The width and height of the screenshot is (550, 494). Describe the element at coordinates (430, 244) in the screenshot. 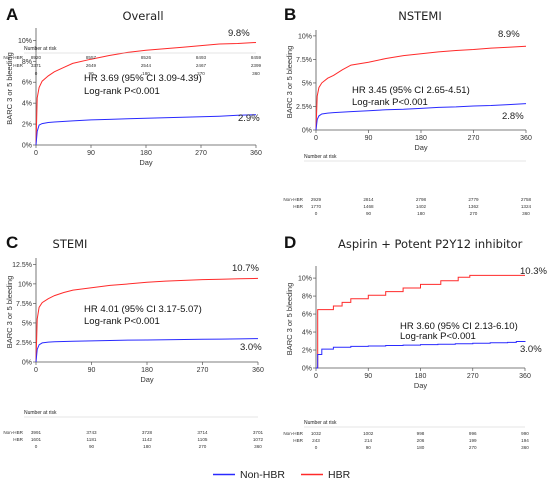

I see `panel-title: Aspirin + Potent P2Y12 inhibitor` at that location.